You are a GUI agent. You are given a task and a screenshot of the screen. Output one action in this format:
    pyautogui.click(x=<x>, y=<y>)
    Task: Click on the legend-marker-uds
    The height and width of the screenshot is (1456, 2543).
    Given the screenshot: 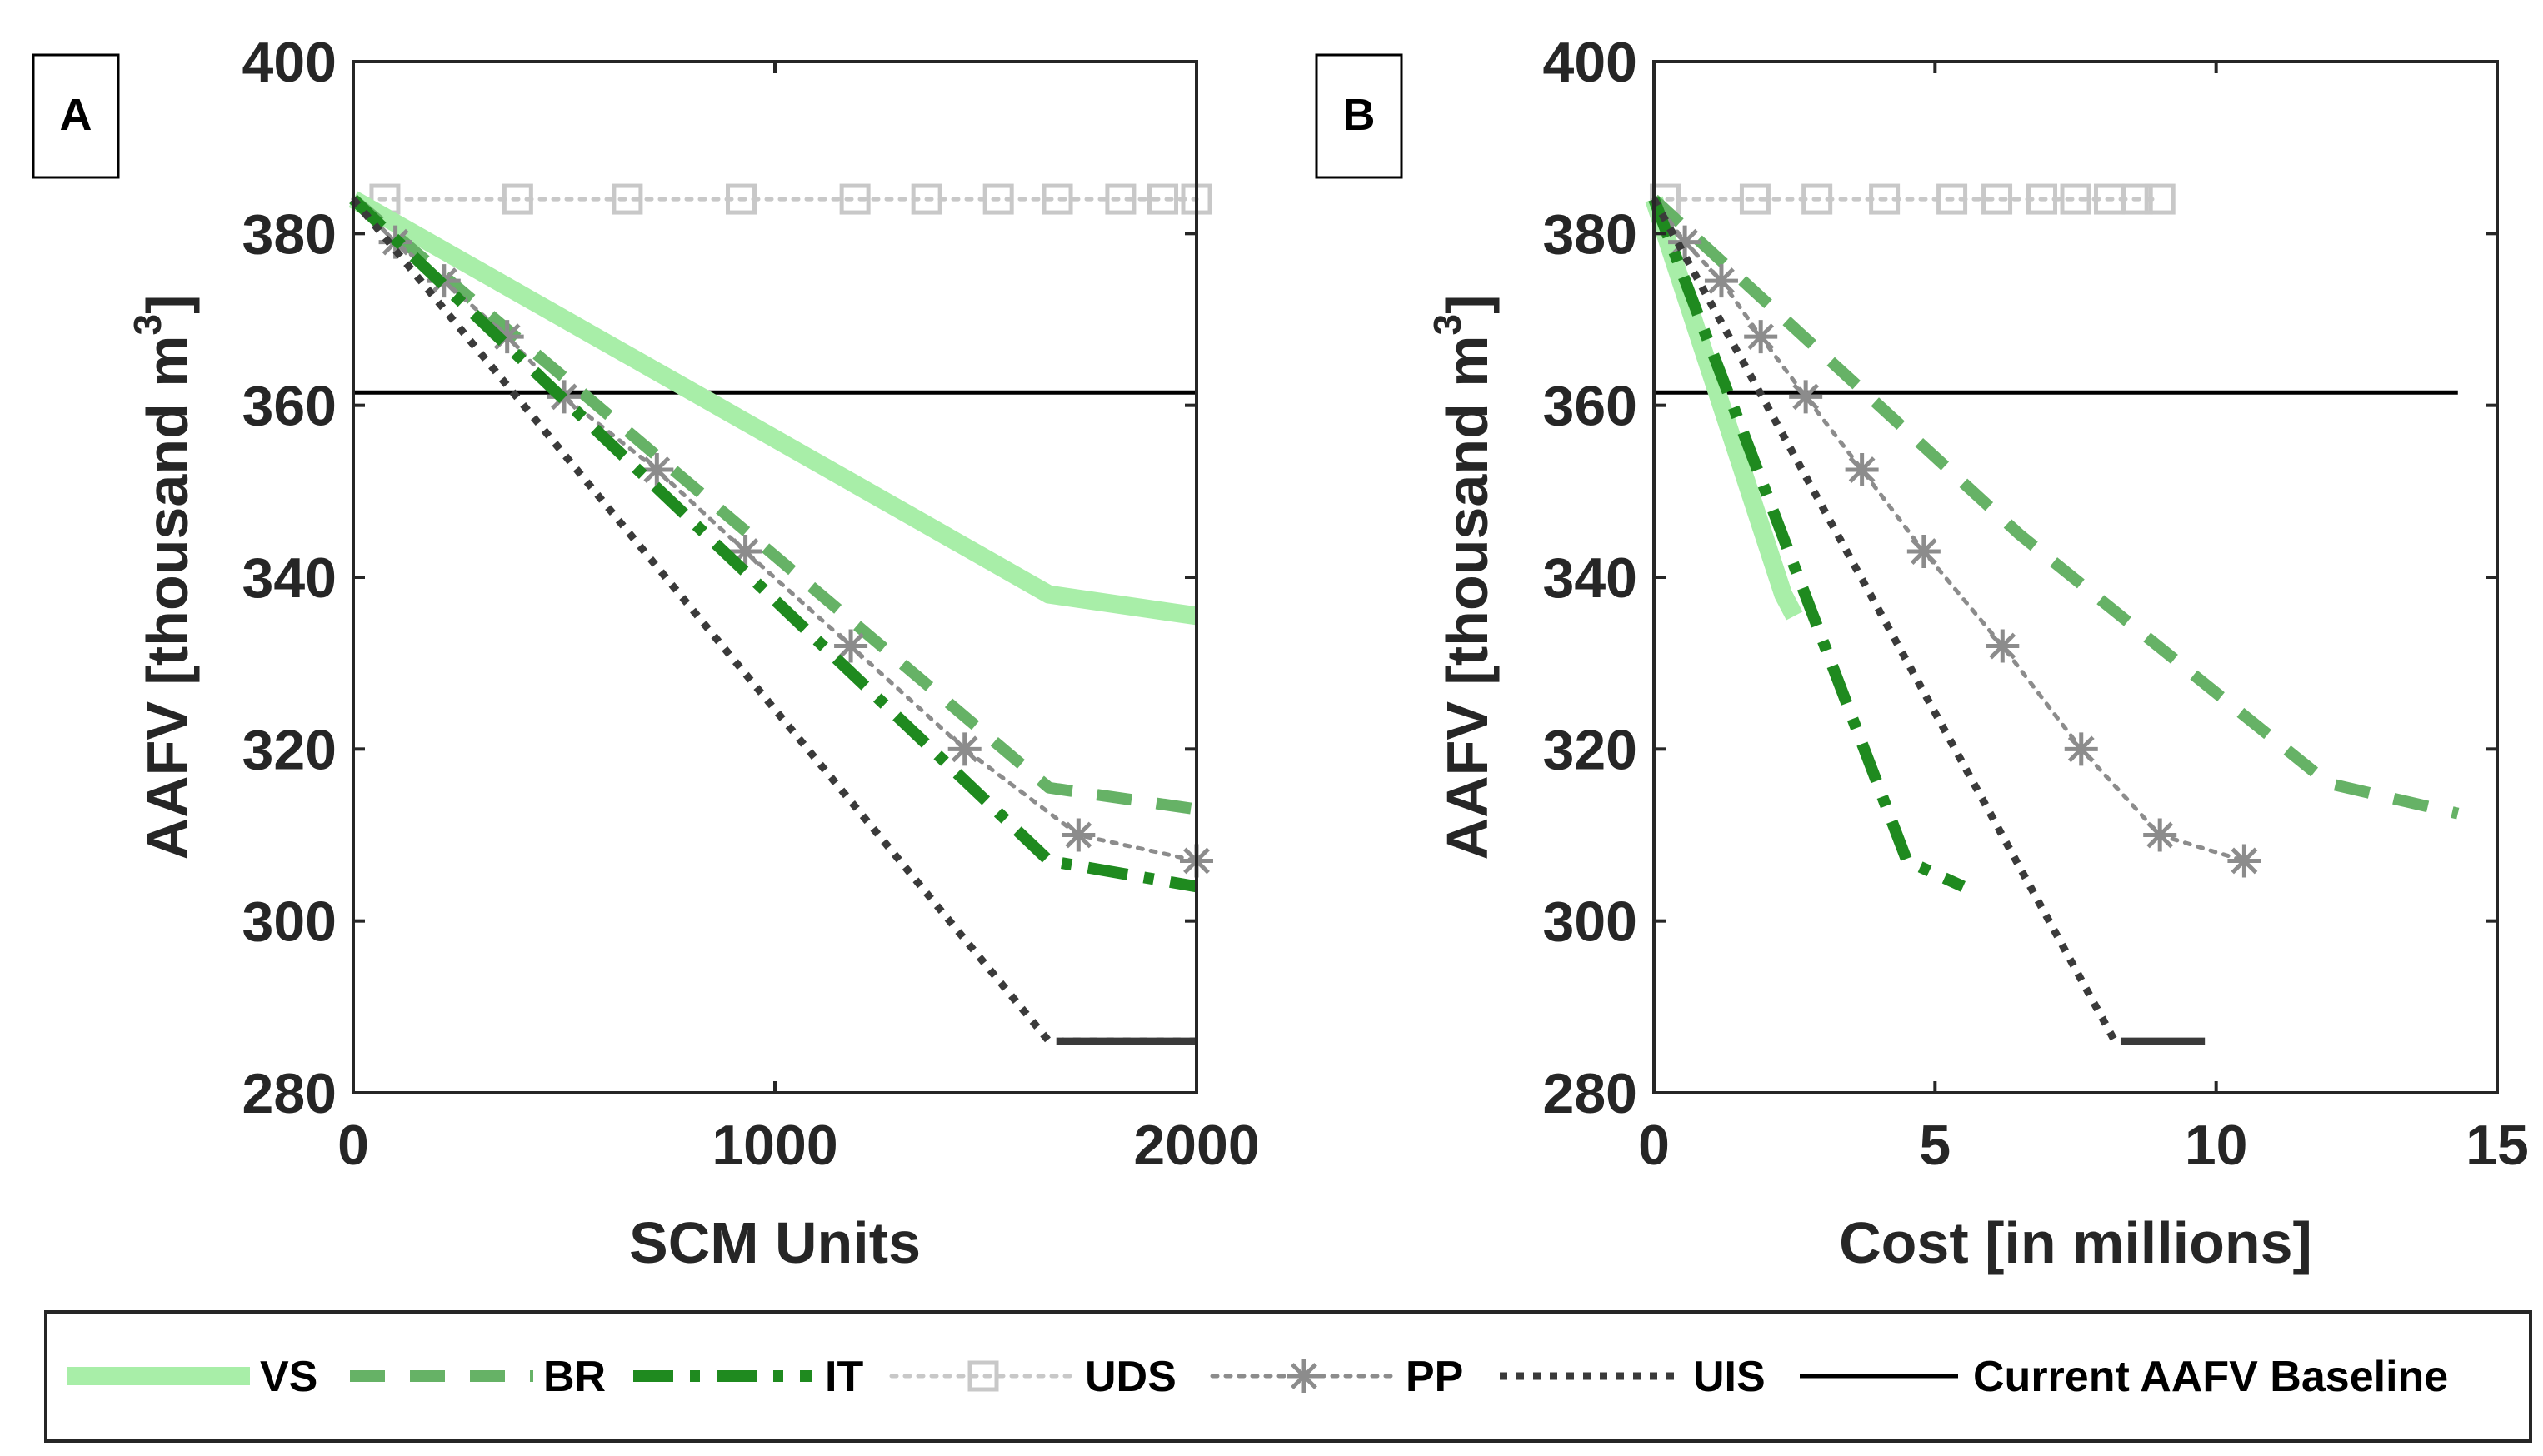 What is the action you would take?
    pyautogui.click(x=983, y=1376)
    